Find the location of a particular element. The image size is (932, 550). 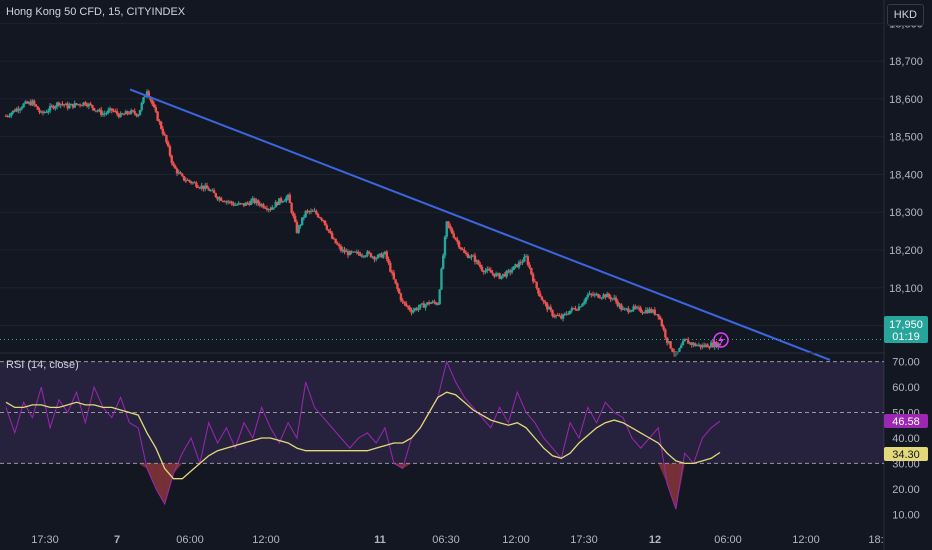

price-tick-label: 18,600 is located at coordinates (906, 100).